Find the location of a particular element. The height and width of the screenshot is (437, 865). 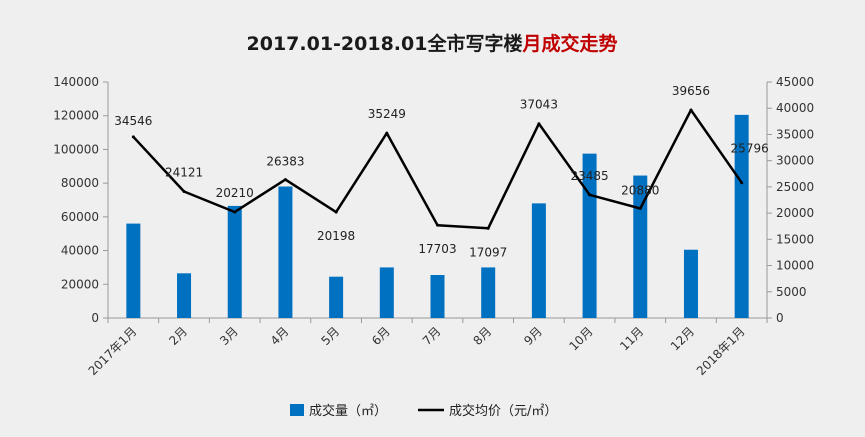

x-tick-label: 10月 is located at coordinates (581, 338).